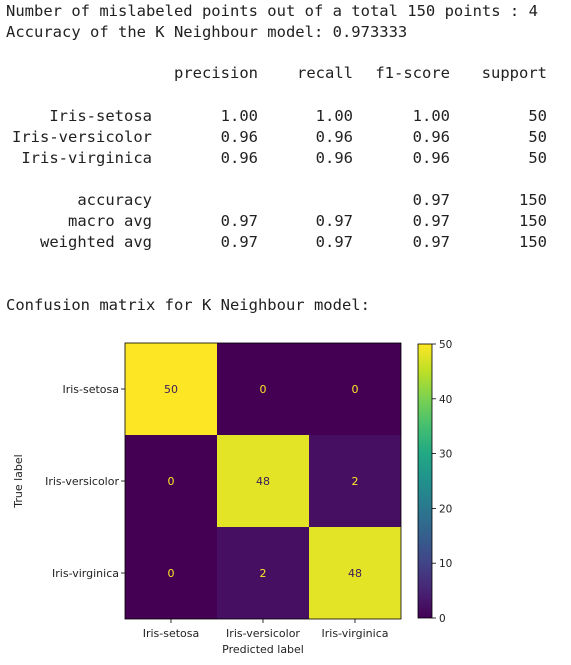 This screenshot has height=665, width=571. What do you see at coordinates (171, 633) in the screenshot?
I see `x-tick-label: Iris-setosa` at bounding box center [171, 633].